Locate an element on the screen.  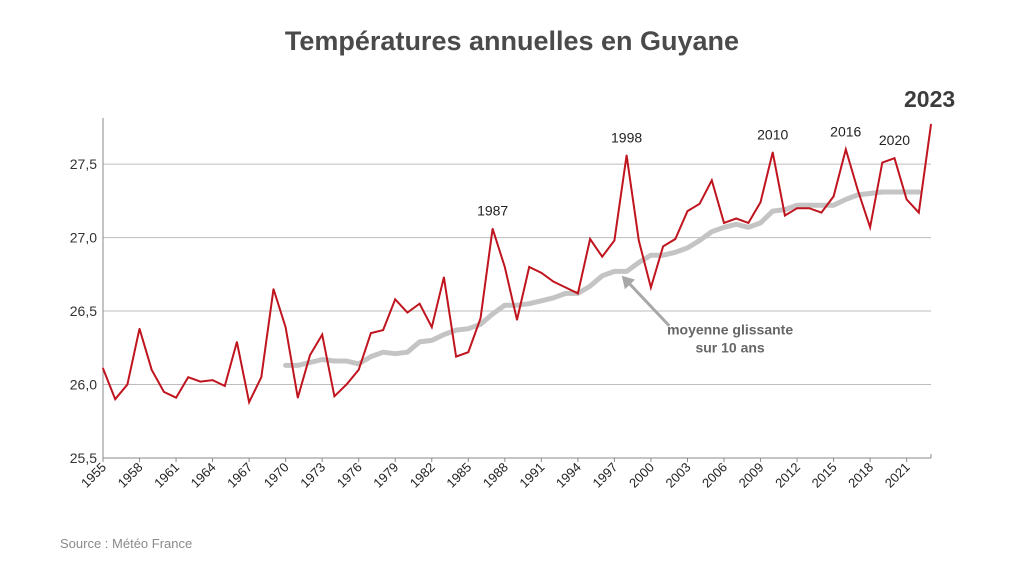
moving-average-arrow-shaft is located at coordinates (648, 303).